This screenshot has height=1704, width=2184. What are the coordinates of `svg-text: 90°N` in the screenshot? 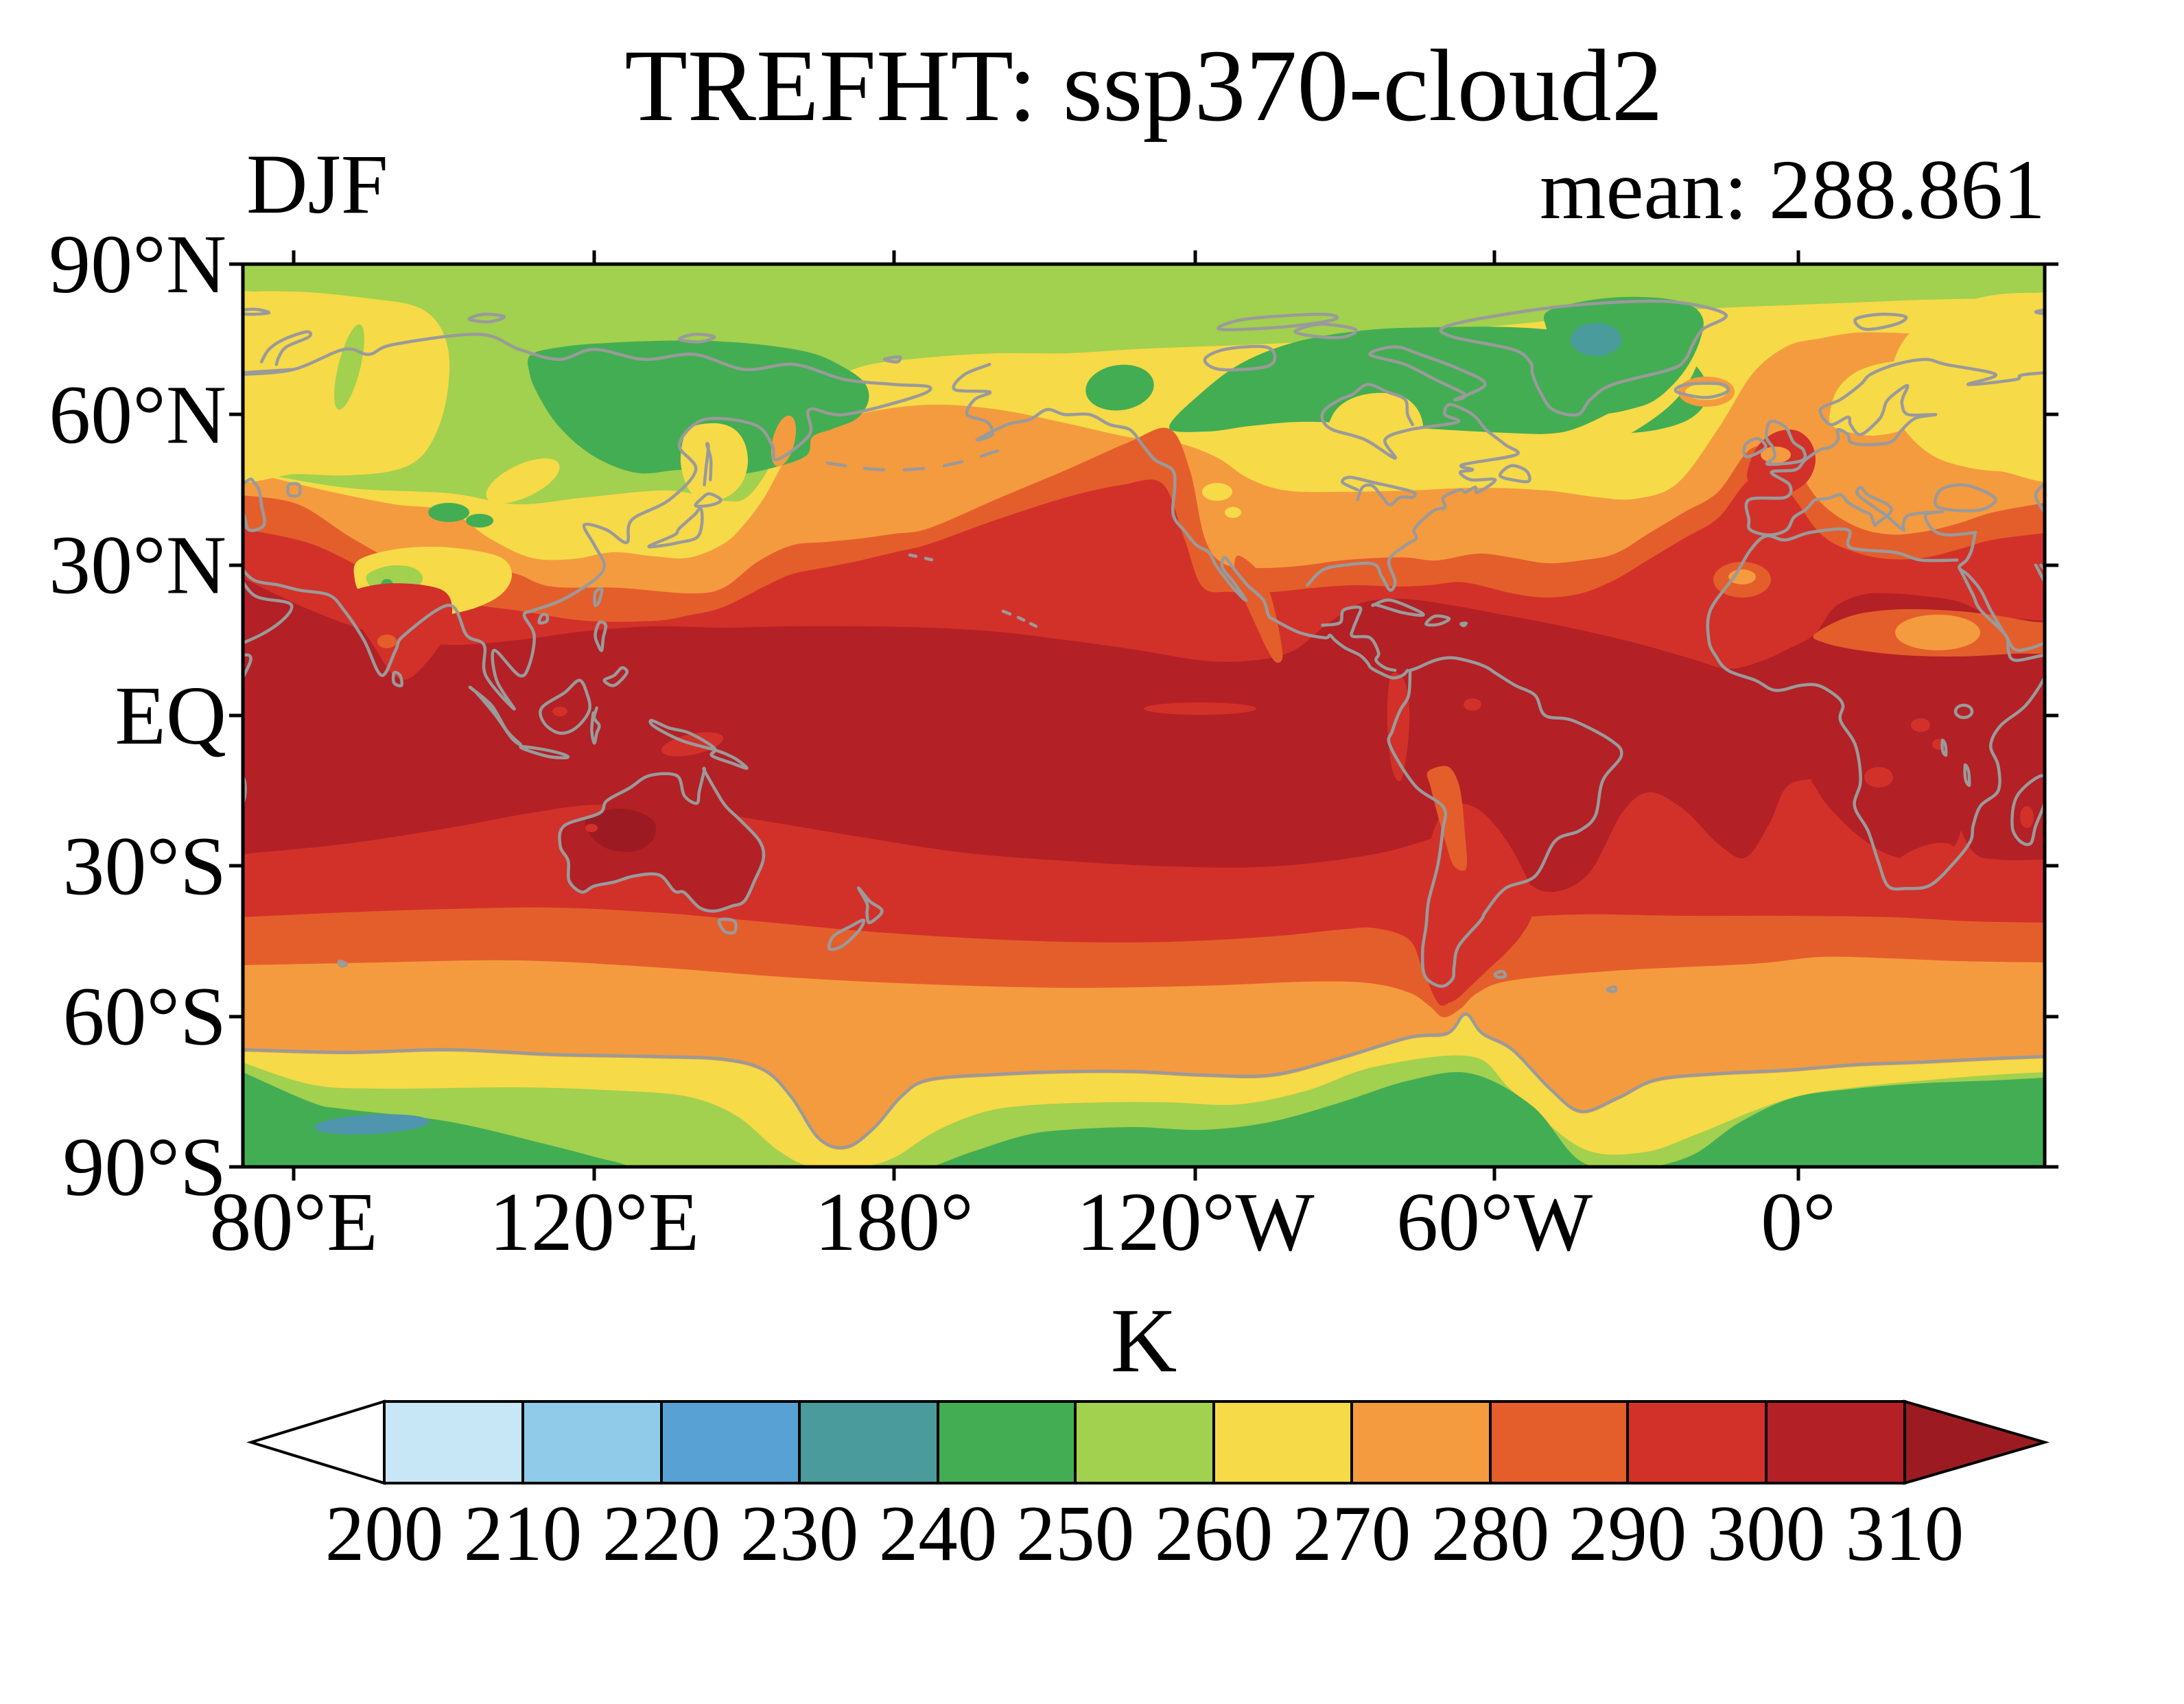 It's located at (137, 264).